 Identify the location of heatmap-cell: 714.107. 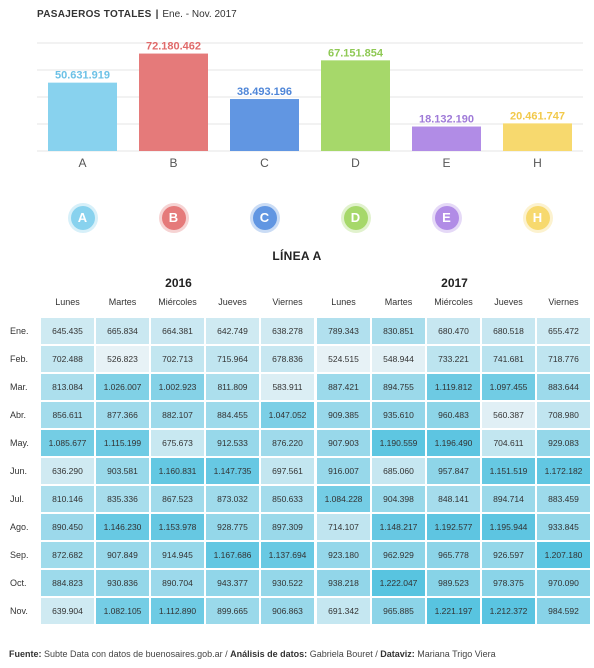
(343, 527).